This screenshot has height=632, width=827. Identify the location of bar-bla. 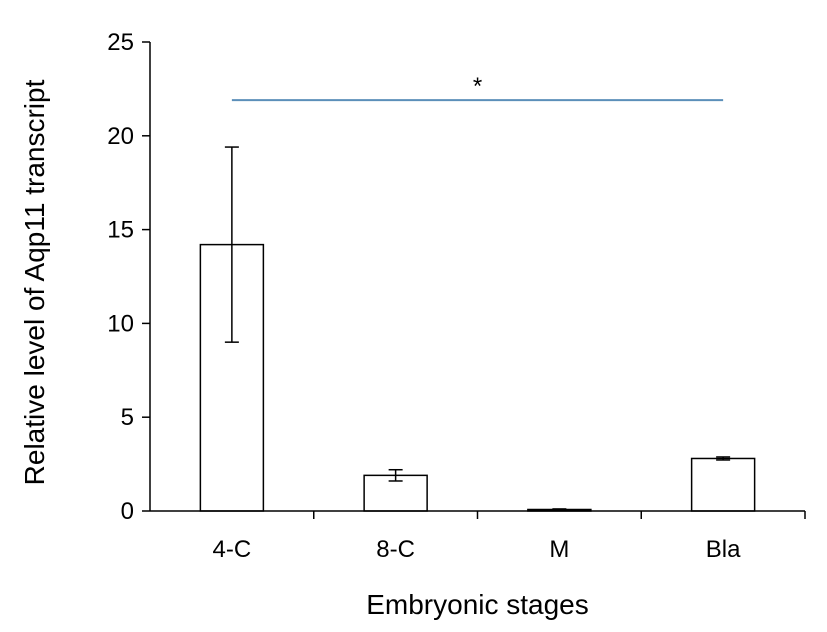
(723, 484).